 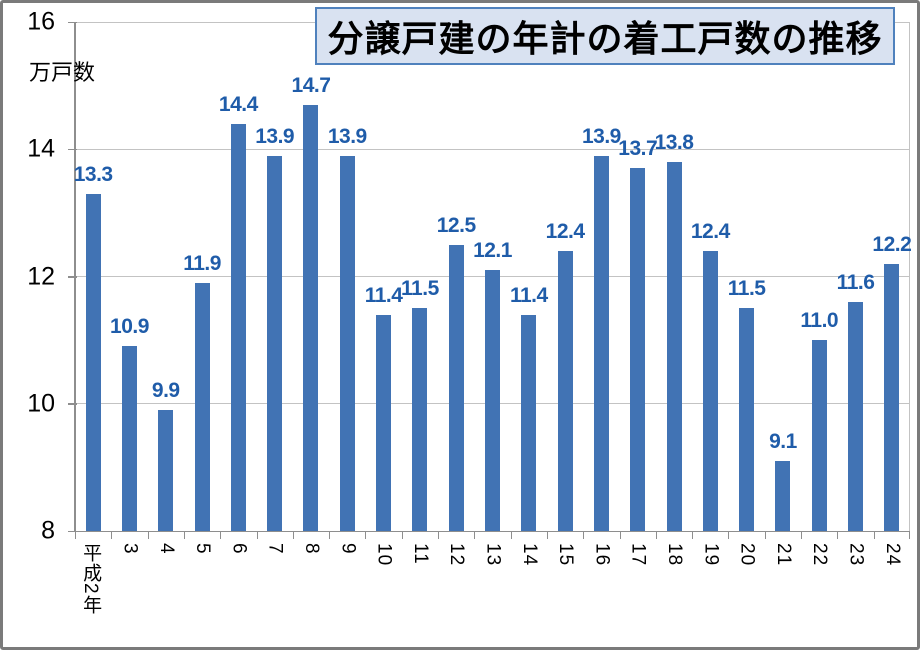 I want to click on x-axis-label: 4, so click(x=166, y=549).